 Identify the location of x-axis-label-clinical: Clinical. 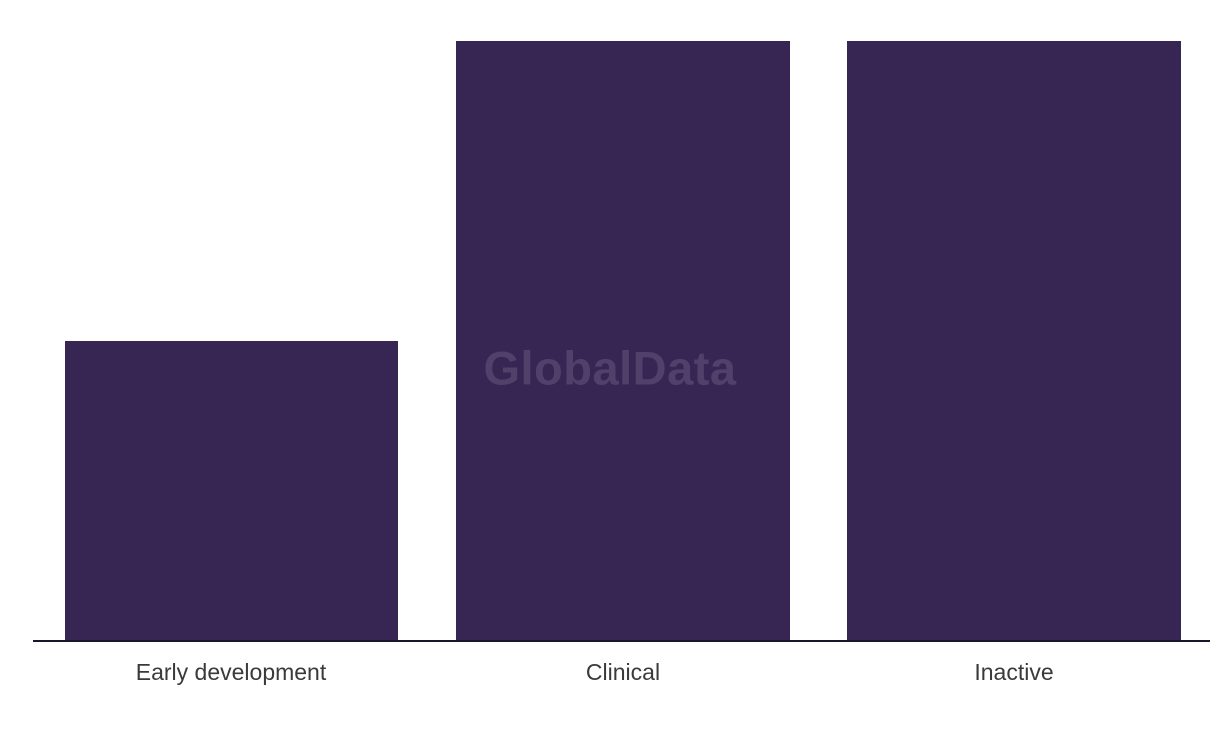
(623, 672).